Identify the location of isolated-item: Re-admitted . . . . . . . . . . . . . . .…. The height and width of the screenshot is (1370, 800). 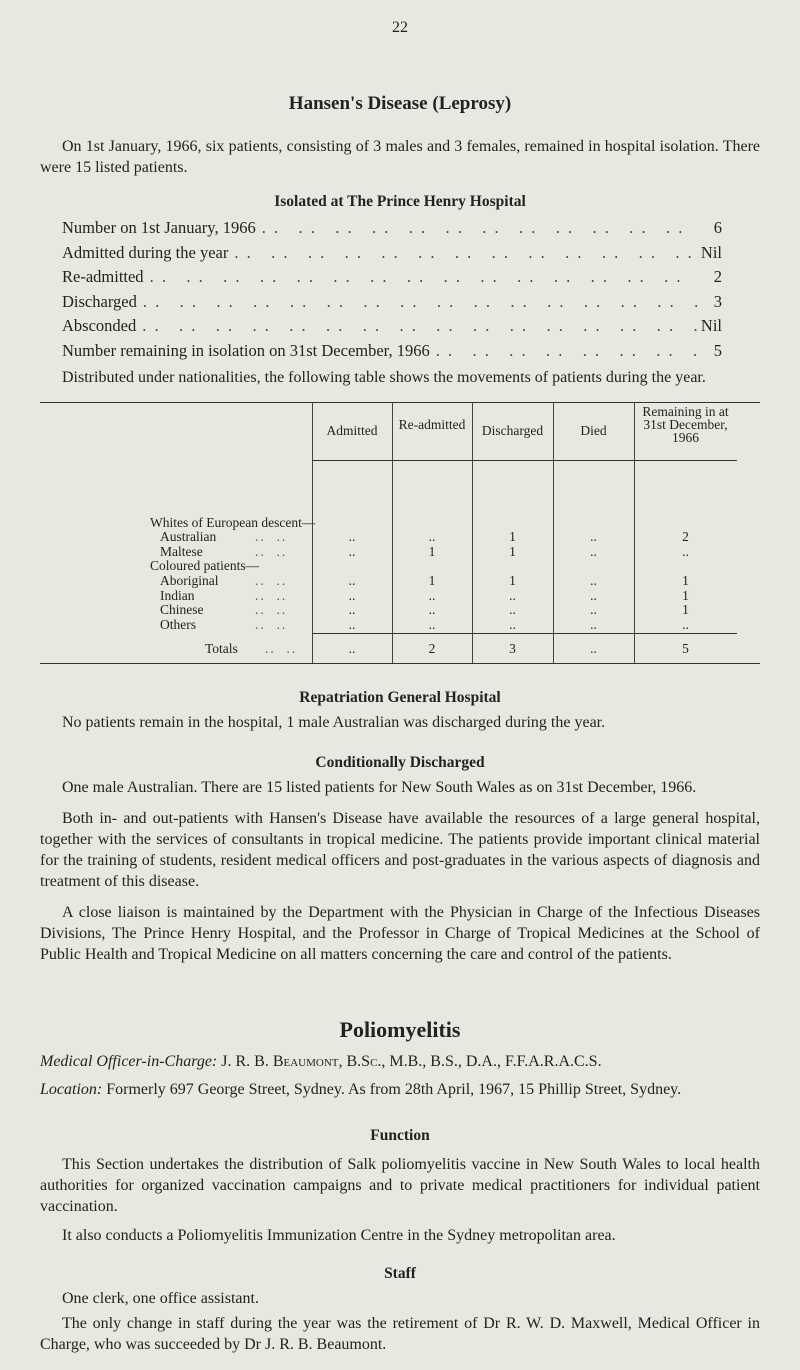
(392, 277).